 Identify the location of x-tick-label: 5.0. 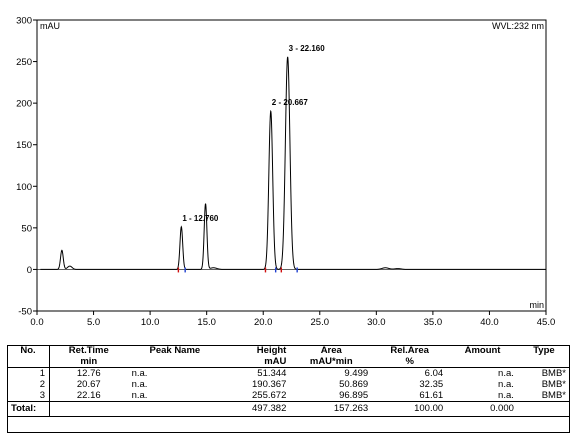
(93, 322).